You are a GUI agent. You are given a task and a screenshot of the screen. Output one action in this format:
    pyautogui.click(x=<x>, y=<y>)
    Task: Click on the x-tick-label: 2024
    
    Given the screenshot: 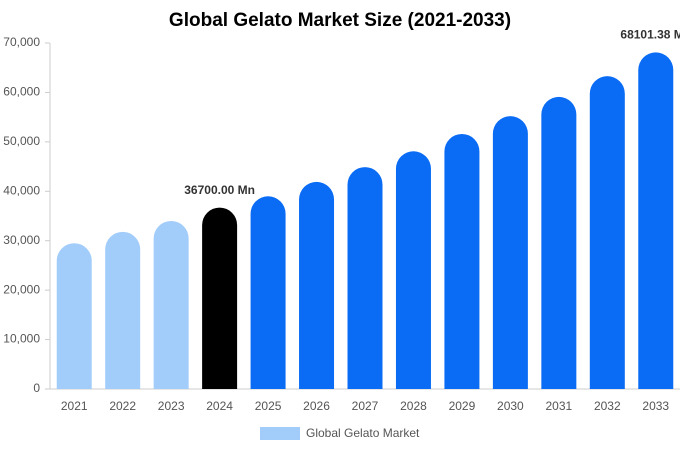 What is the action you would take?
    pyautogui.click(x=219, y=406)
    